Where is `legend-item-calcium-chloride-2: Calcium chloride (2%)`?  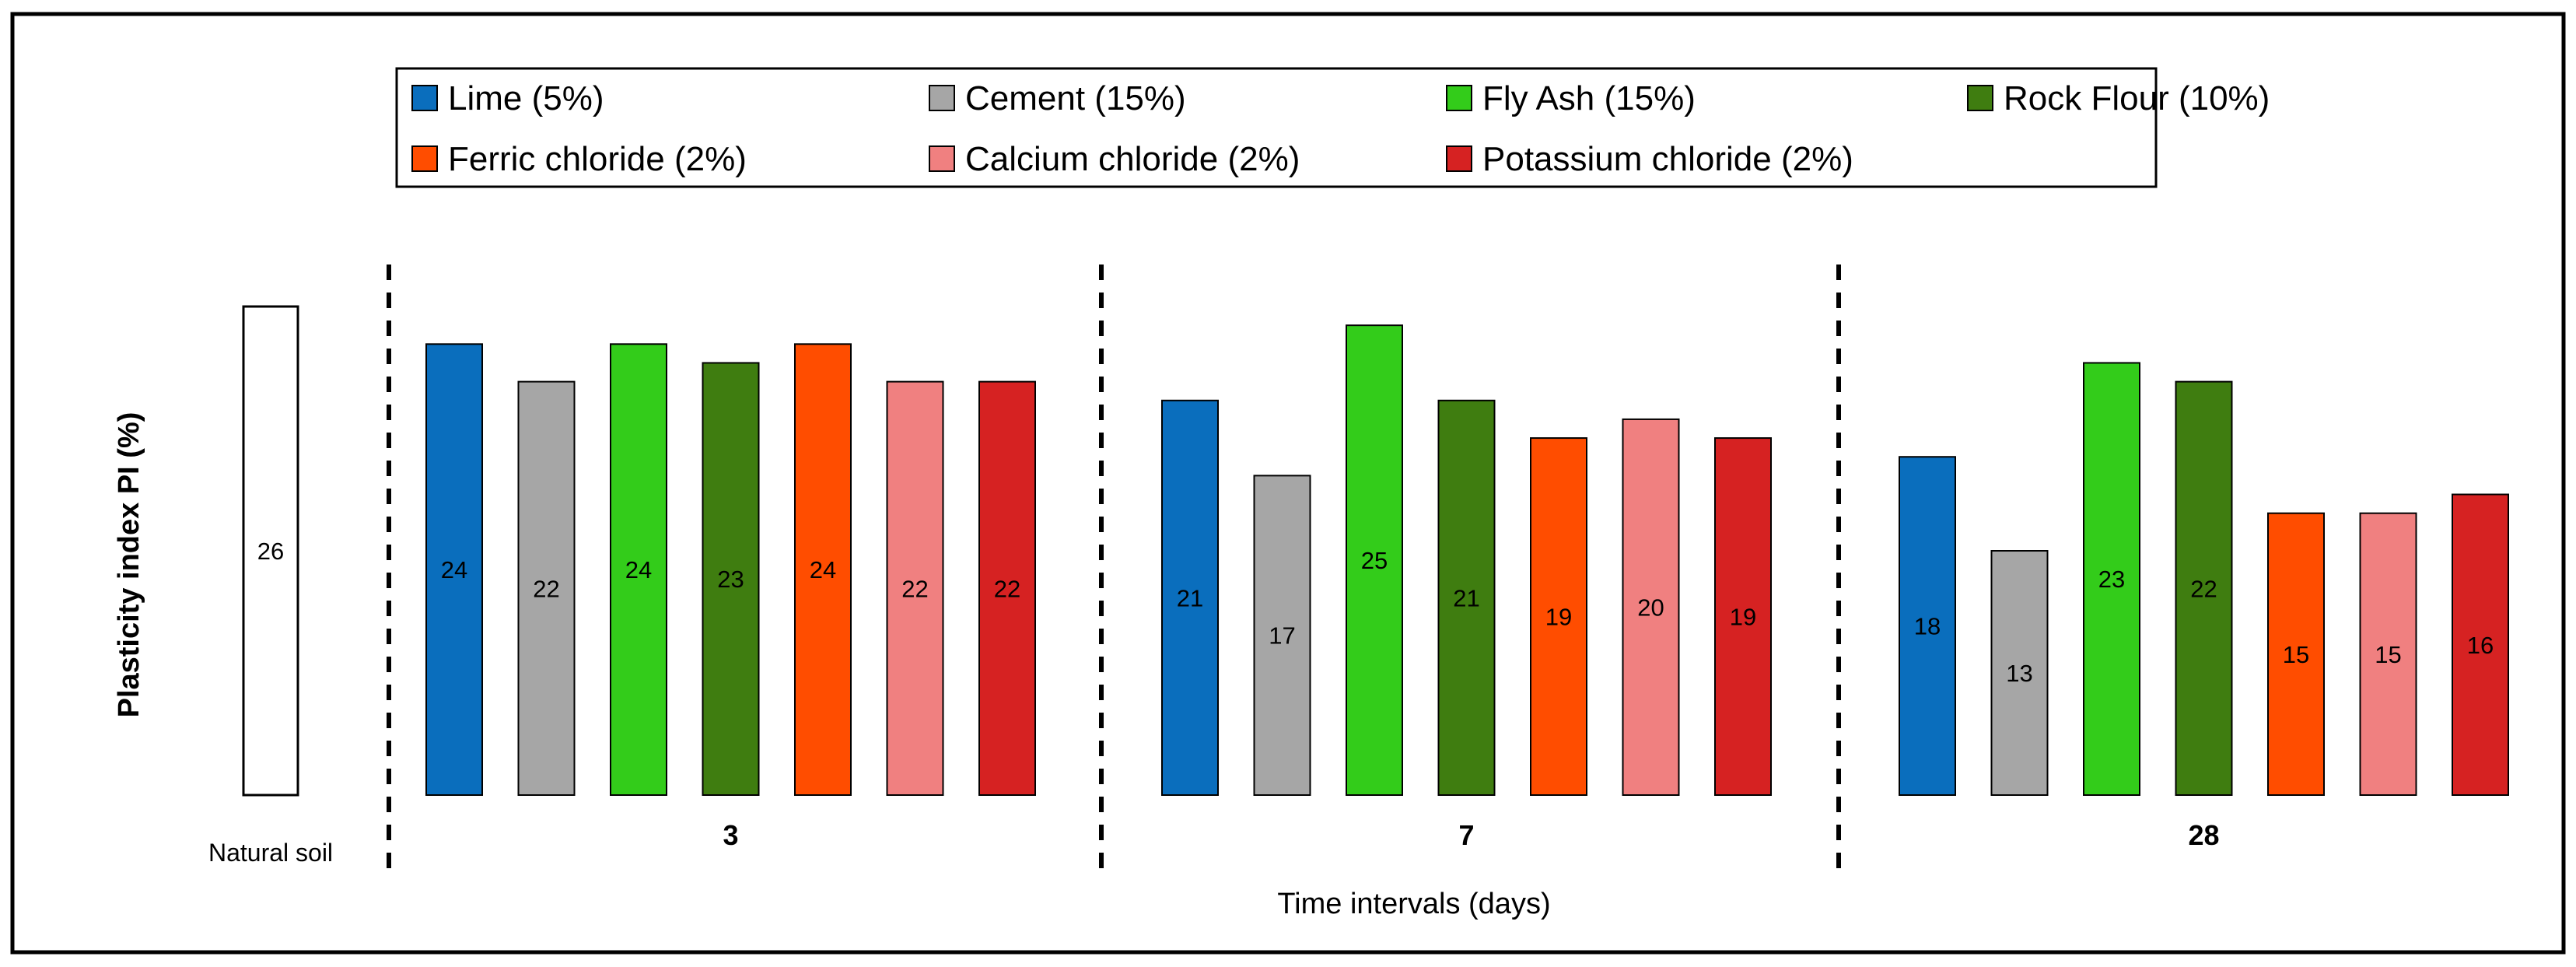 legend-item-calcium-chloride-2: Calcium chloride (2%) is located at coordinates (1115, 159).